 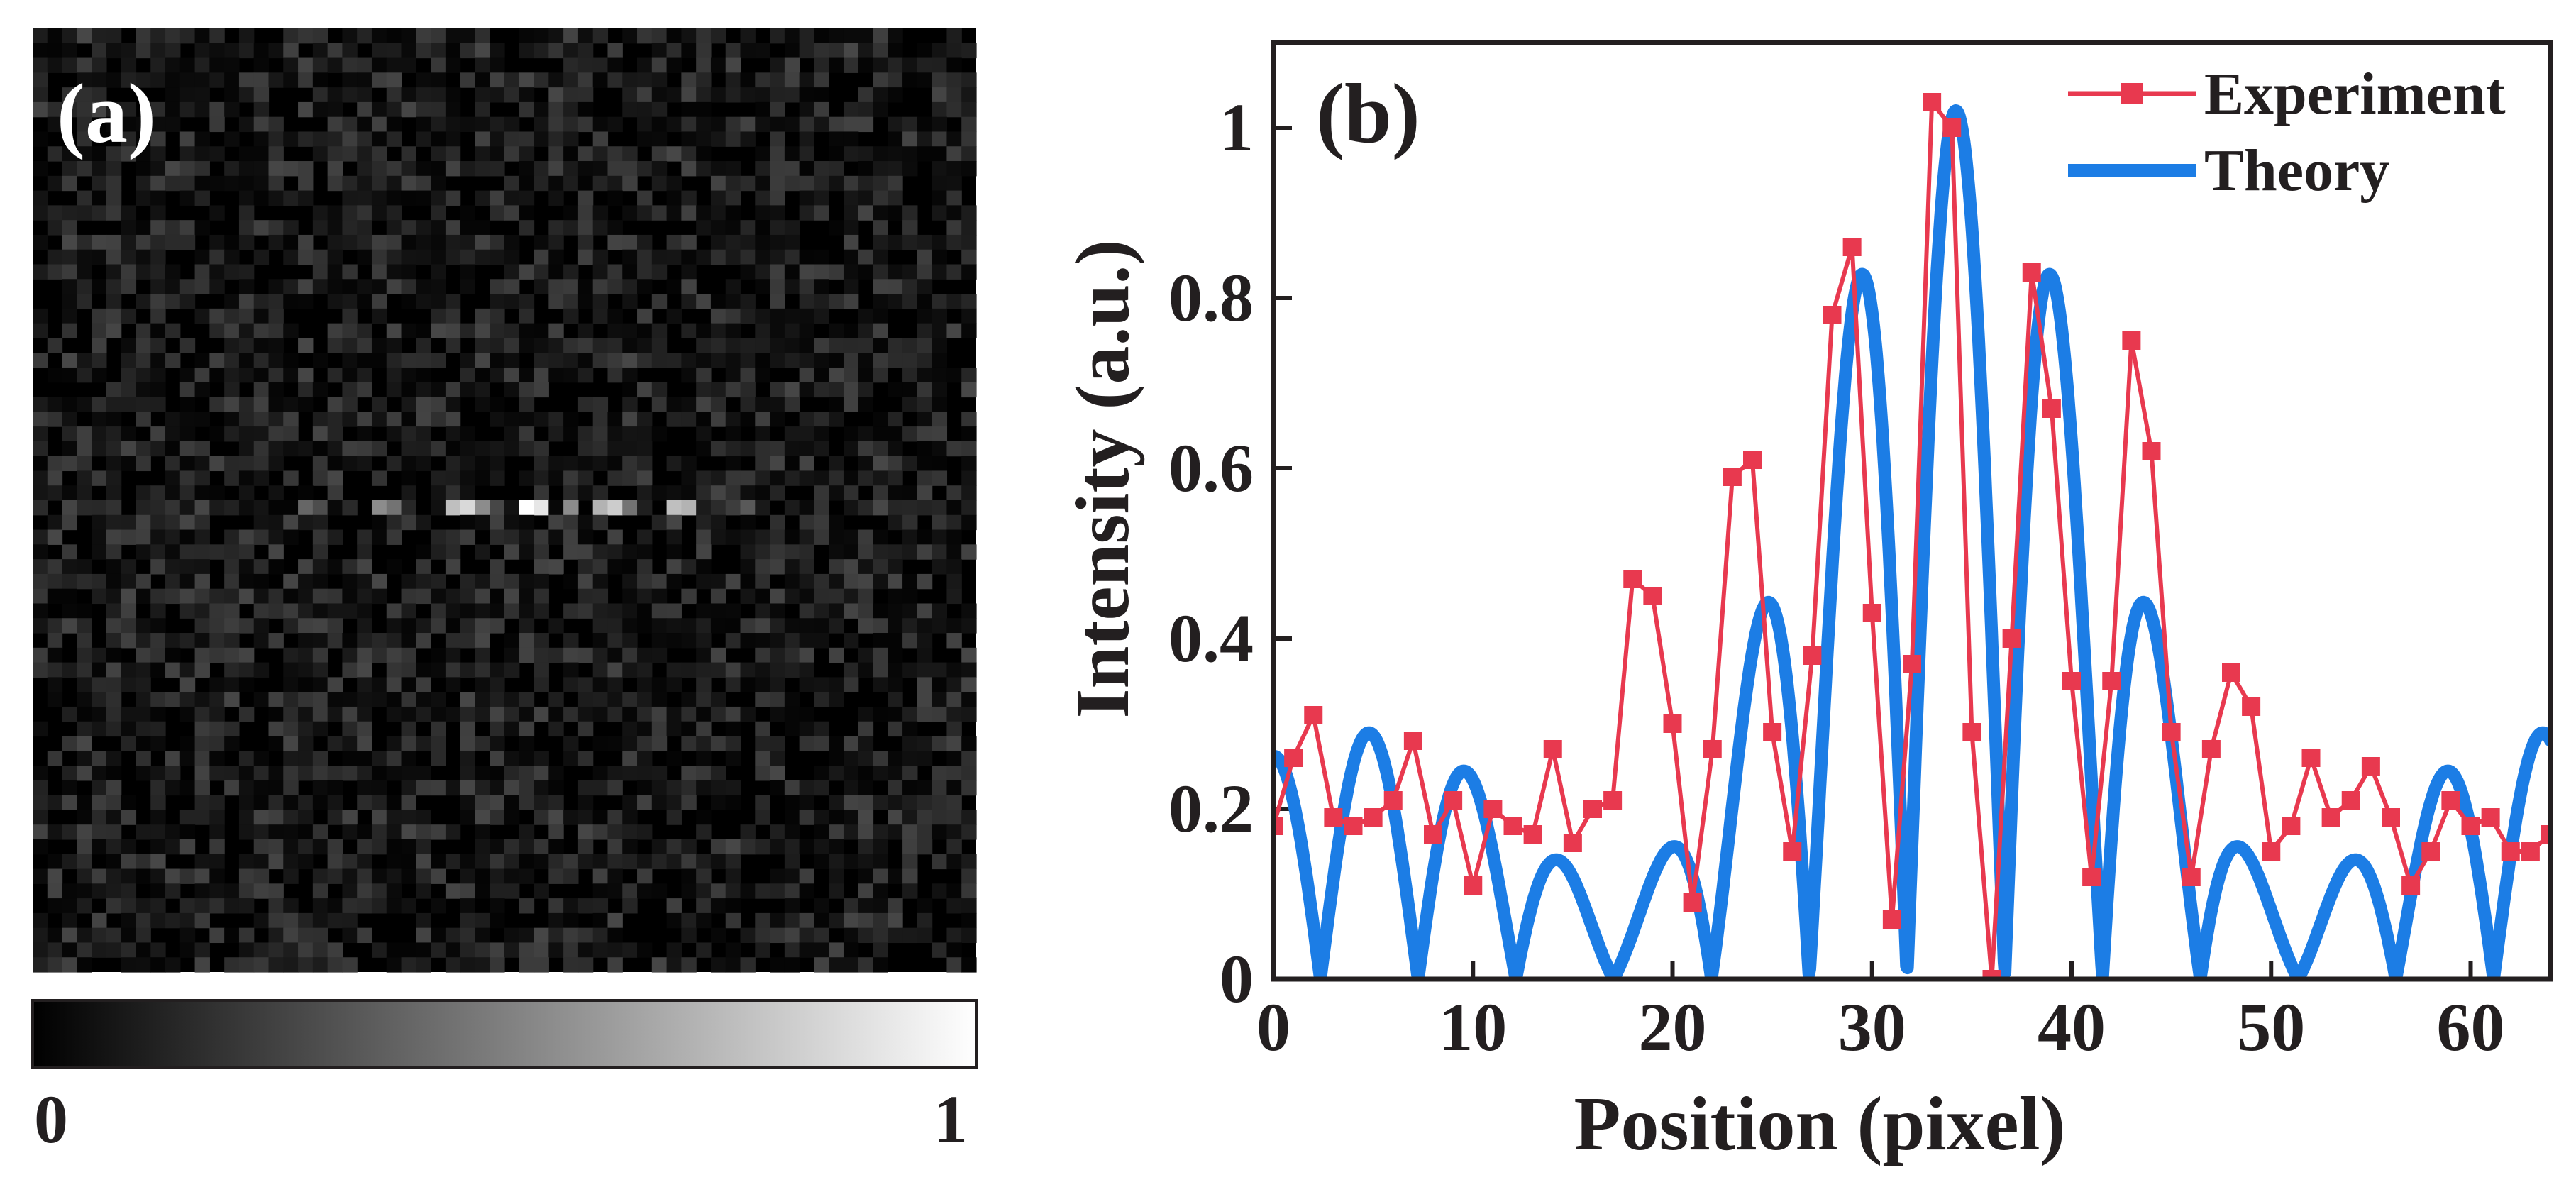 What do you see at coordinates (2311, 758) in the screenshot?
I see `experiment-point` at bounding box center [2311, 758].